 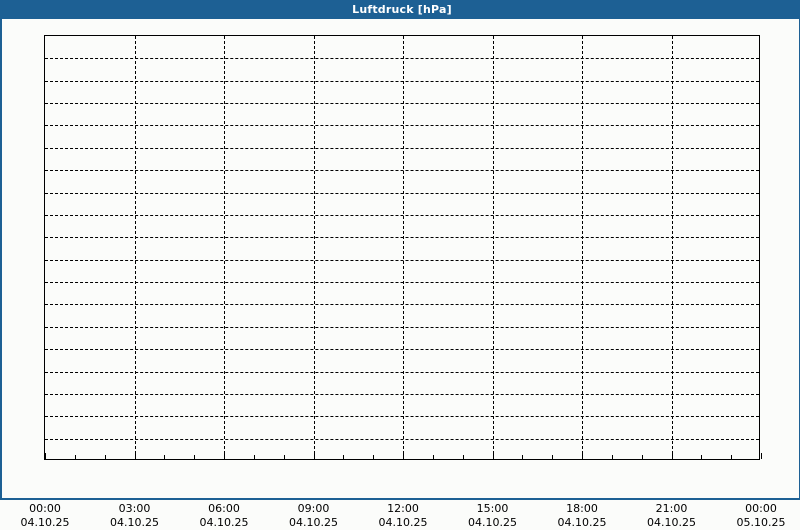 I want to click on x-axis-tick-time: 12:00, so click(x=403, y=508).